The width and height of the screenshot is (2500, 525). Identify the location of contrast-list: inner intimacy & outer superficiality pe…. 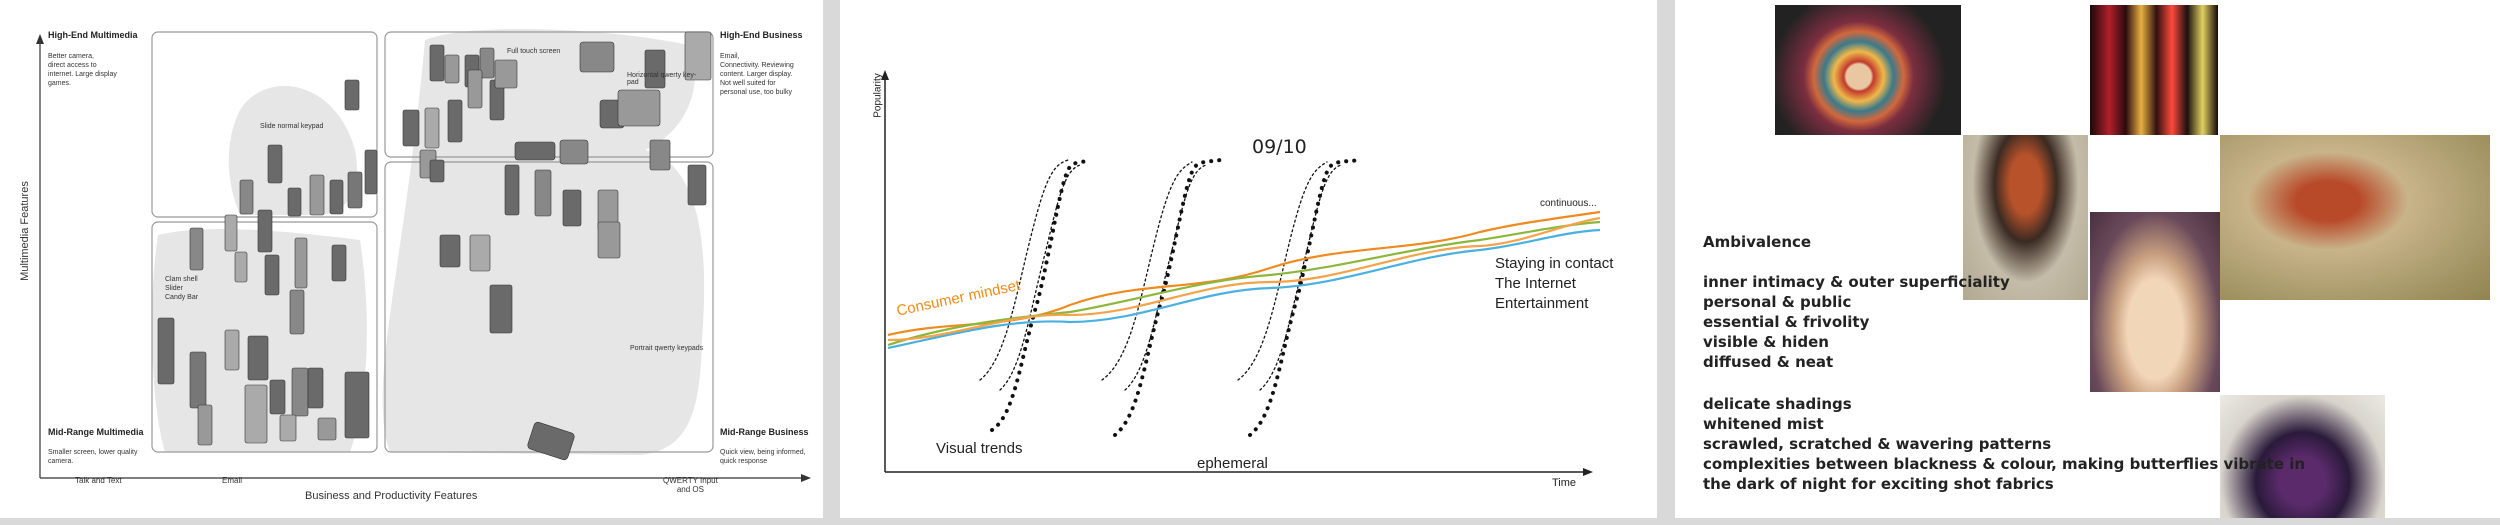
(1856, 322).